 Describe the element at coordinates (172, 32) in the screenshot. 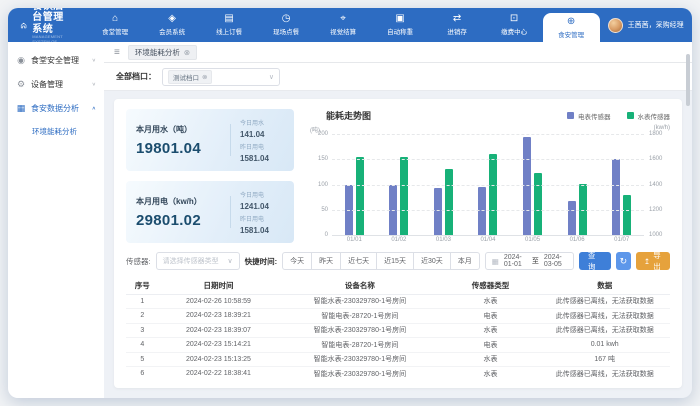

I see `nav-item-label: 会员系统` at that location.